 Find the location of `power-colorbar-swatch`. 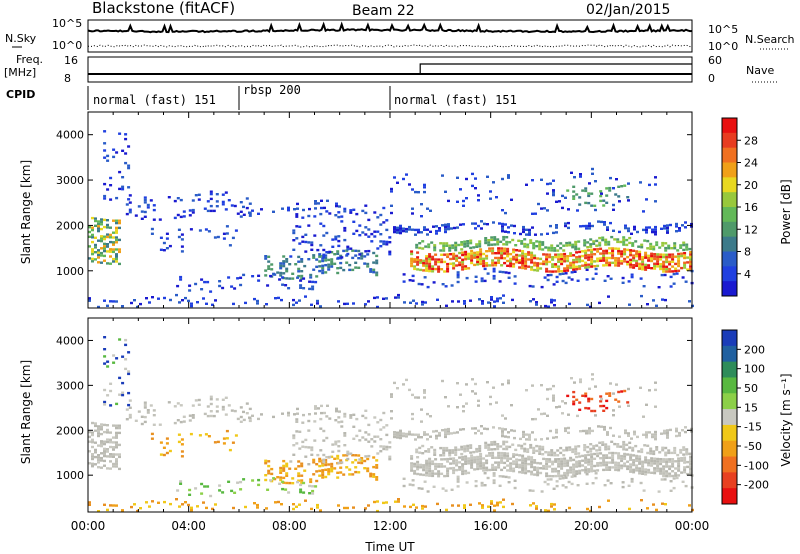

power-colorbar-swatch is located at coordinates (729, 140).